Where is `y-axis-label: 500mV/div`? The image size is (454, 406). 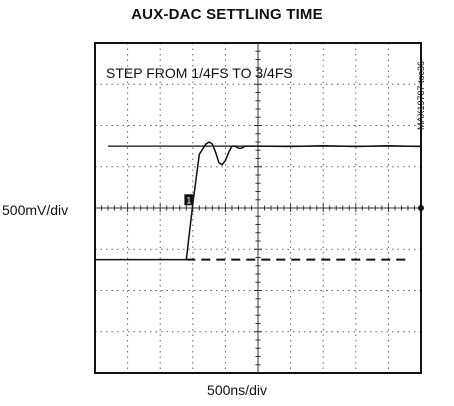 y-axis-label: 500mV/div is located at coordinates (35, 210).